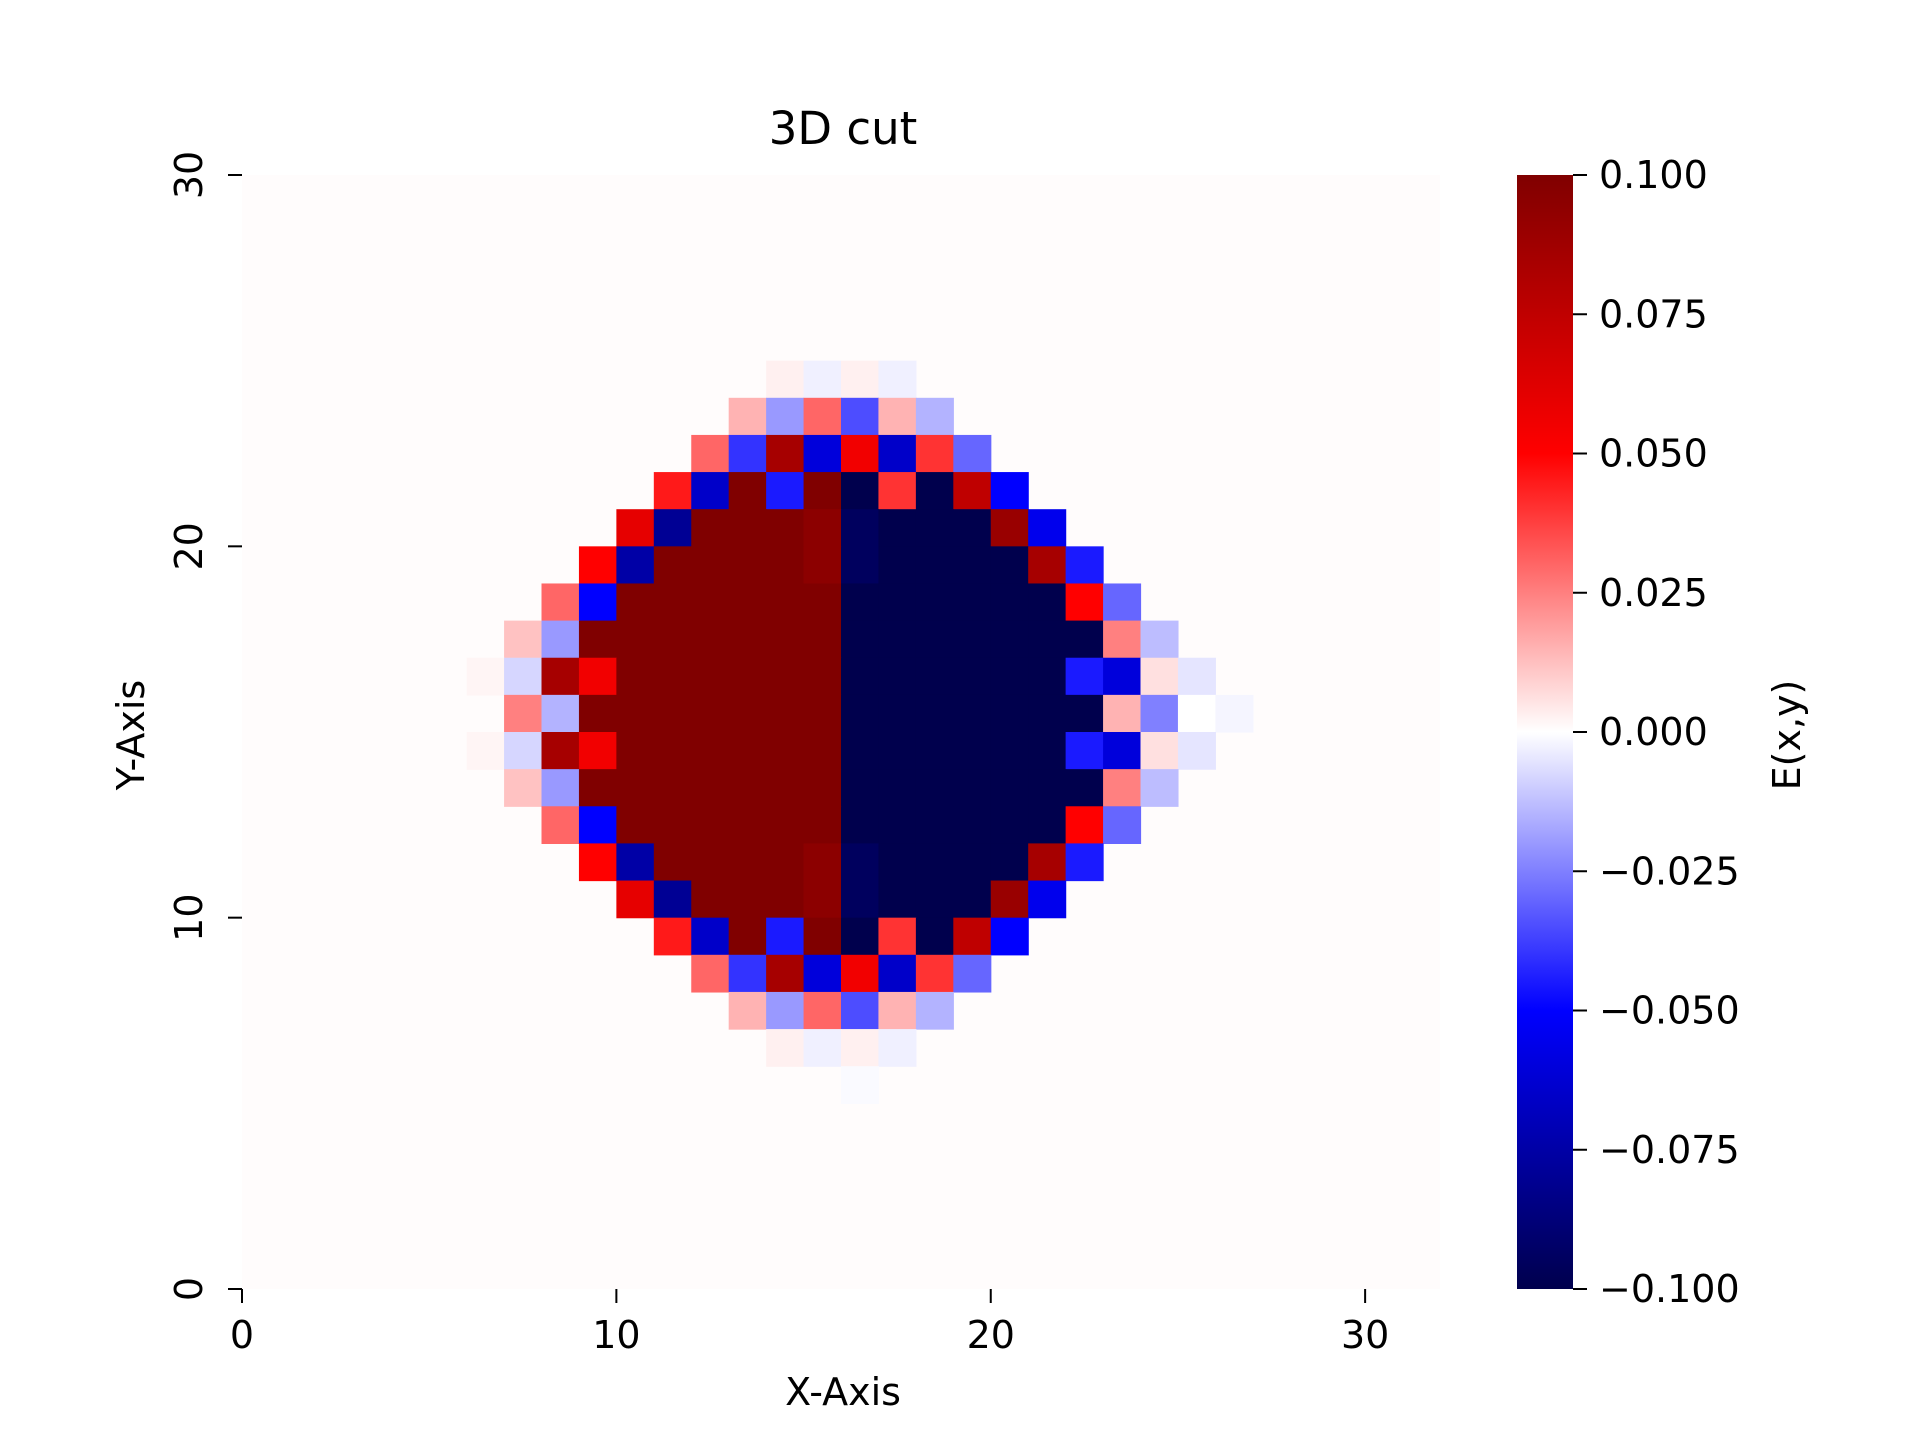 This screenshot has width=1920, height=1440. I want to click on colorbar-gradient, so click(1545, 732).